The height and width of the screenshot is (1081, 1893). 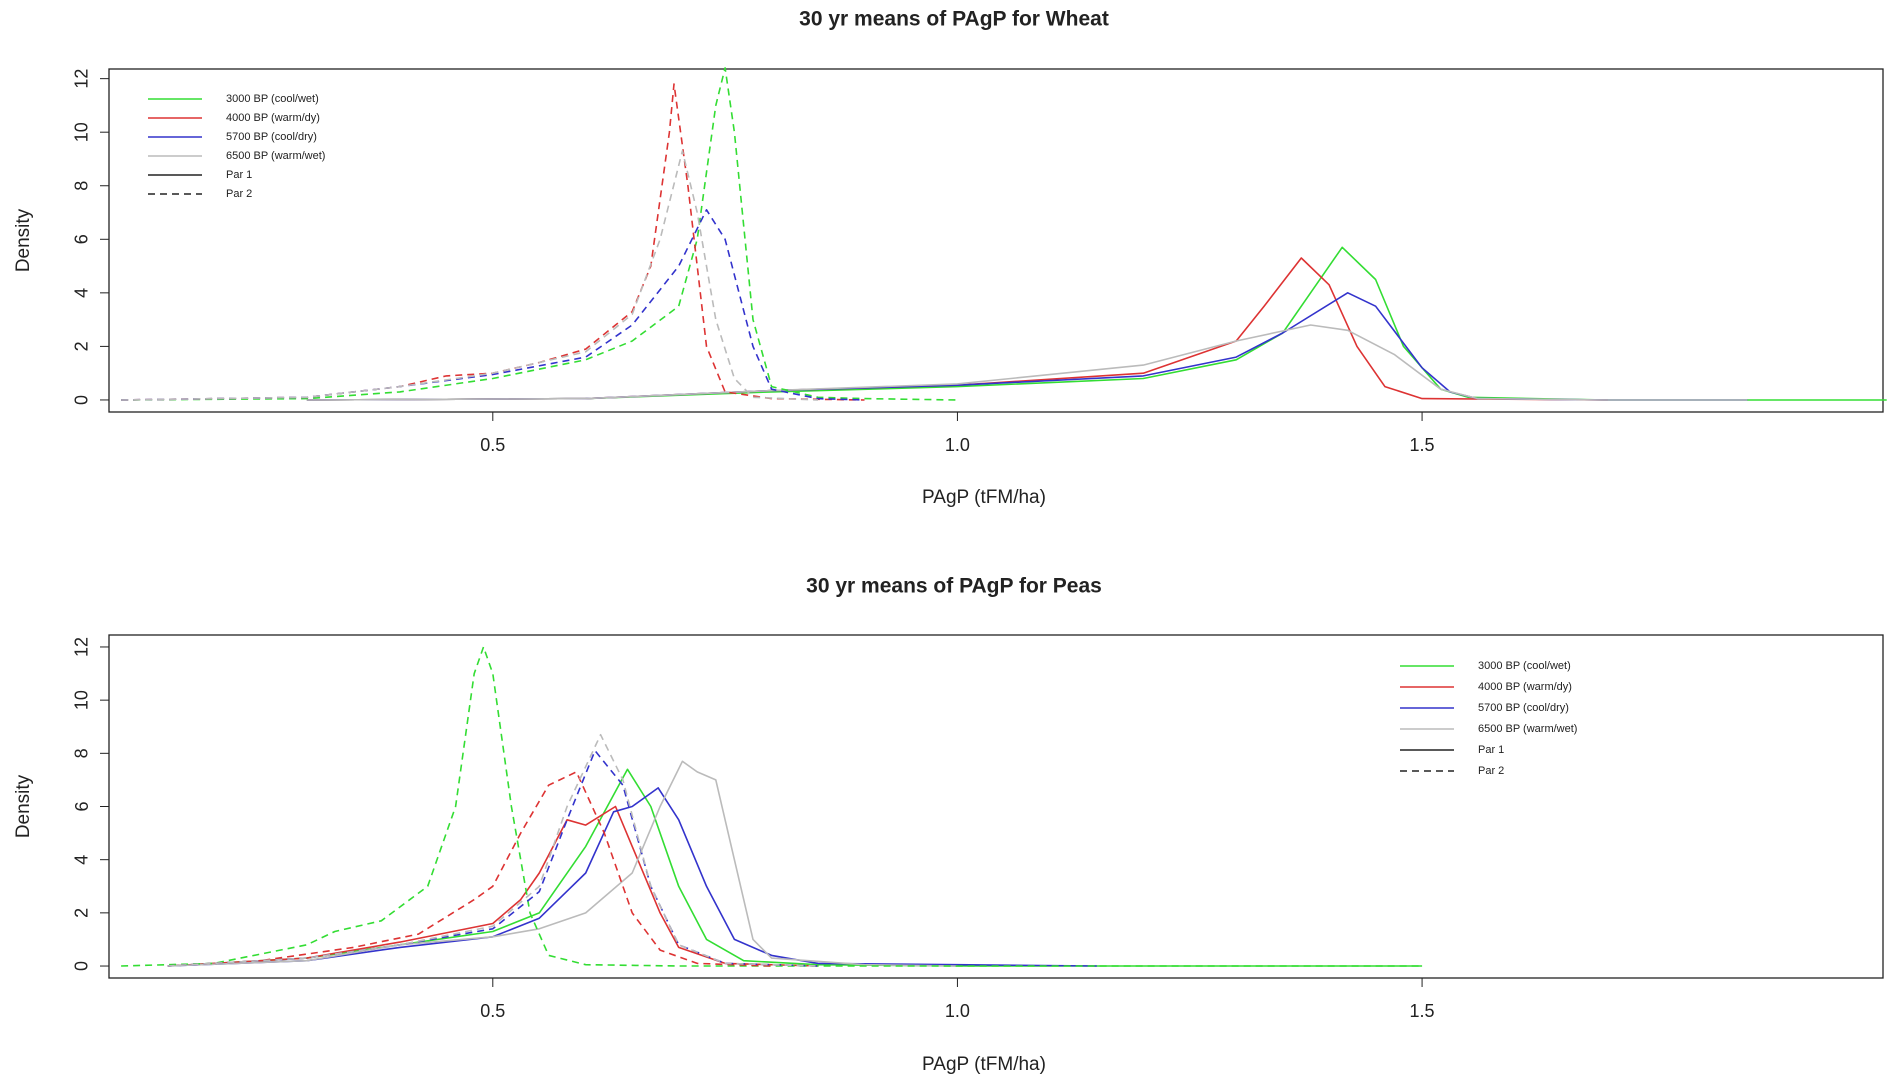 What do you see at coordinates (954, 19) in the screenshot?
I see `chart-title: 30 yr means of PAgP for Wheat` at bounding box center [954, 19].